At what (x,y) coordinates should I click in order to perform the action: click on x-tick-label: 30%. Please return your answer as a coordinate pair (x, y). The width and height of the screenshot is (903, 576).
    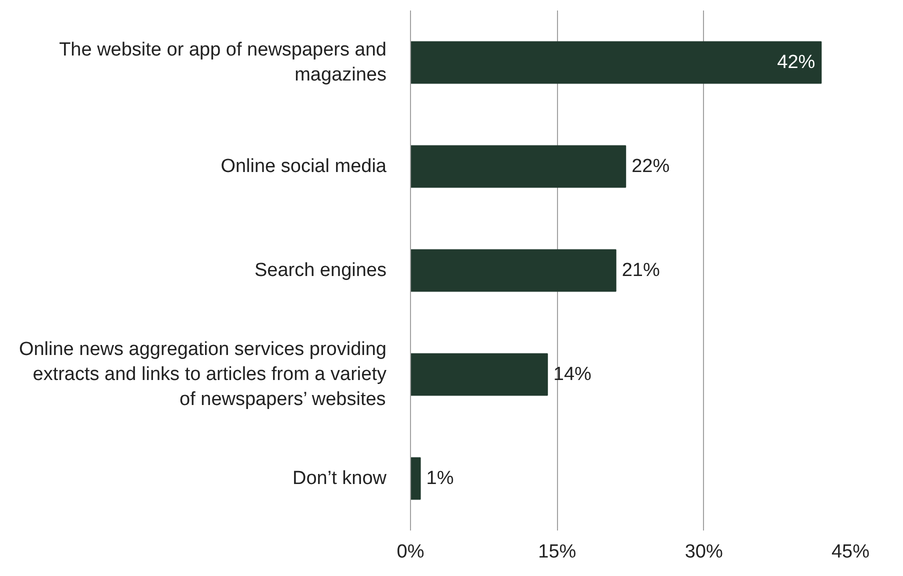
    Looking at the image, I should click on (703, 552).